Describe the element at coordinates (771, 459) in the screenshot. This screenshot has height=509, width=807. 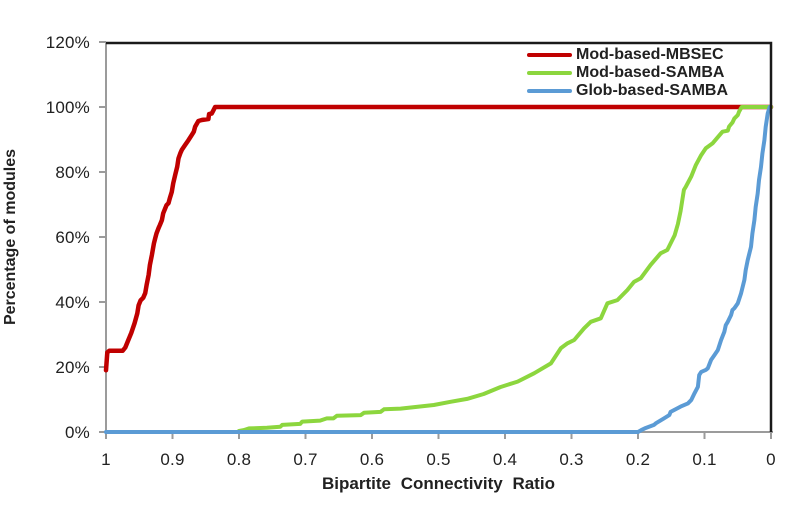
I see `x-tick-label: 0` at that location.